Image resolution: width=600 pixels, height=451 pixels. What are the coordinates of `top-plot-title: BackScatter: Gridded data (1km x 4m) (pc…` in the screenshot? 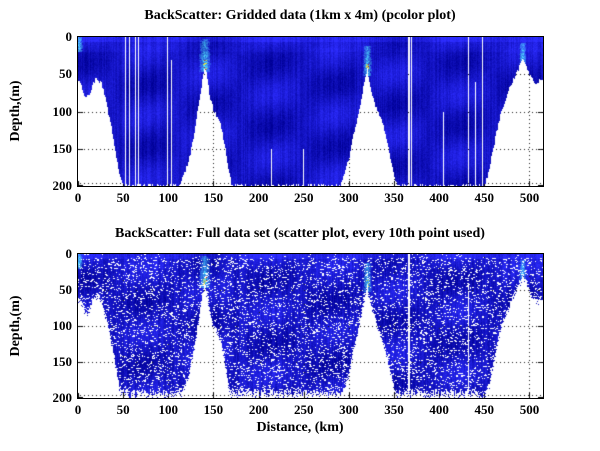 It's located at (300, 15).